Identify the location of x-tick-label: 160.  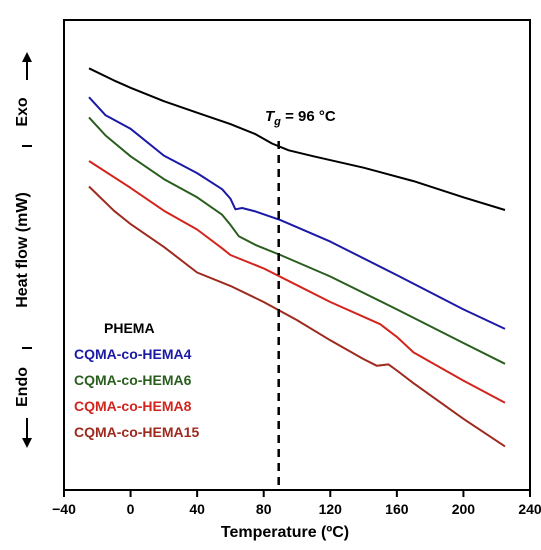
(397, 509).